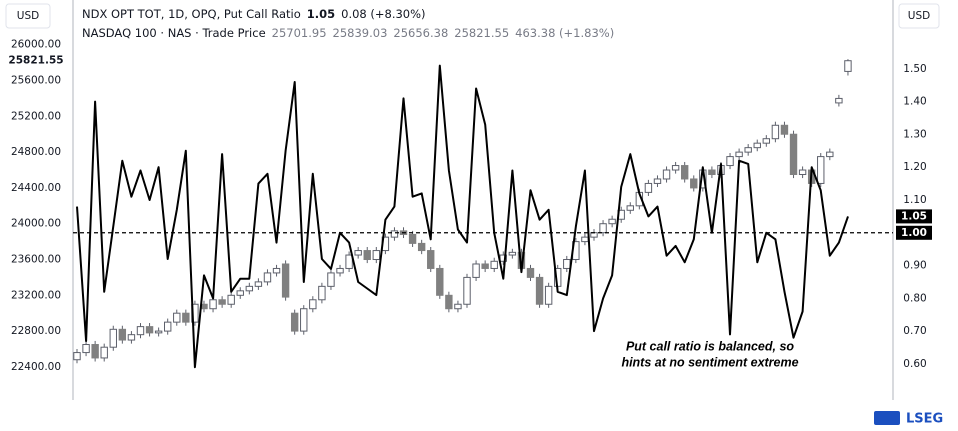 This screenshot has height=431, width=958. Describe the element at coordinates (36, 367) in the screenshot. I see `y-tick-label: 22400.00` at that location.